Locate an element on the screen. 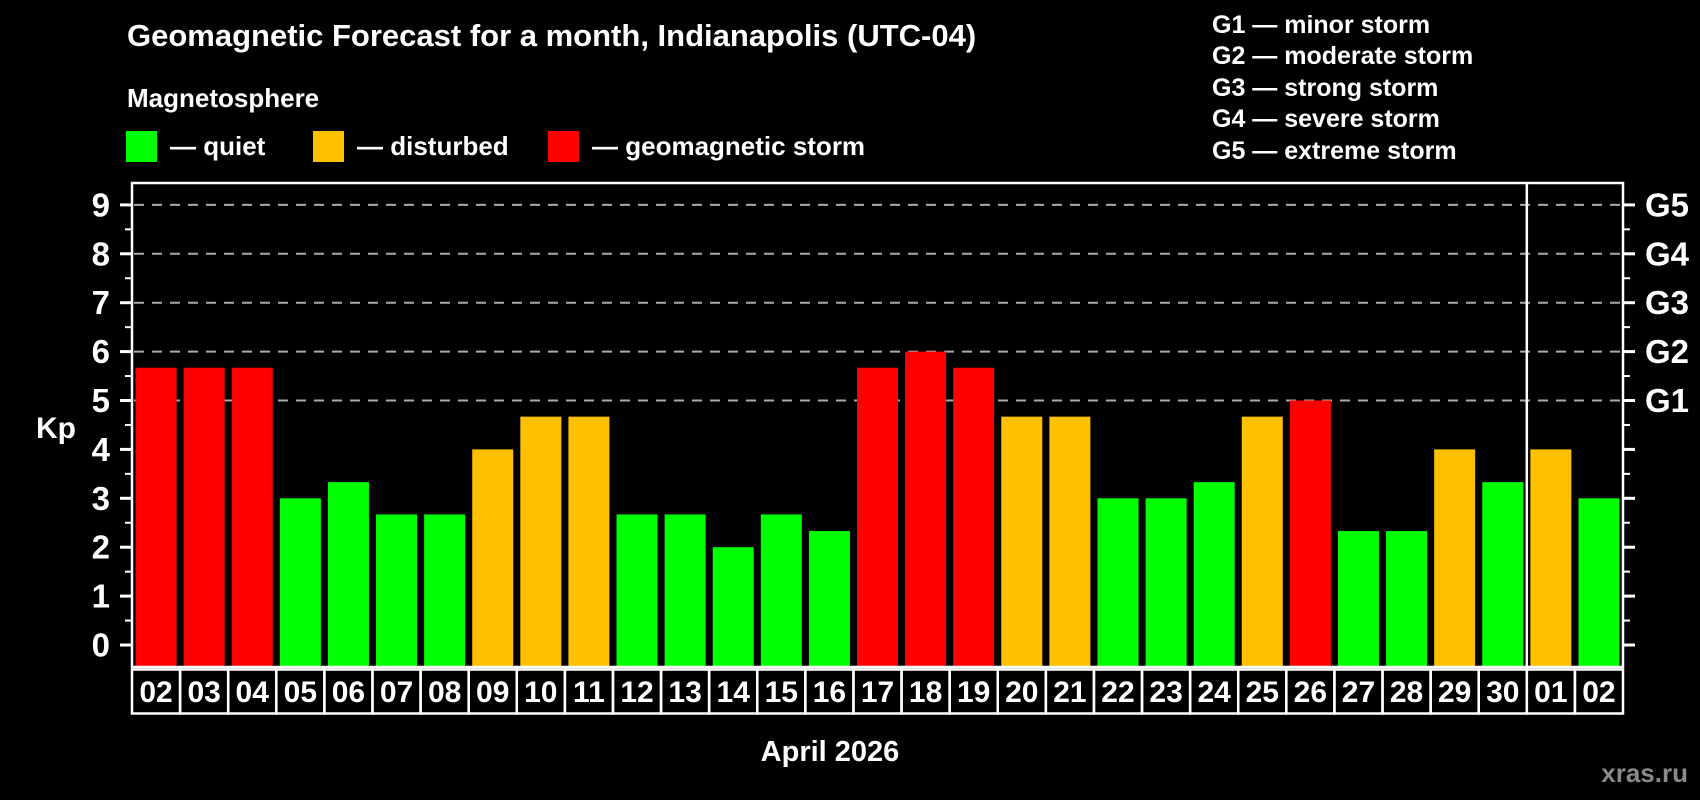 This screenshot has height=800, width=1700. date-label-07-5: 07 is located at coordinates (396, 692).